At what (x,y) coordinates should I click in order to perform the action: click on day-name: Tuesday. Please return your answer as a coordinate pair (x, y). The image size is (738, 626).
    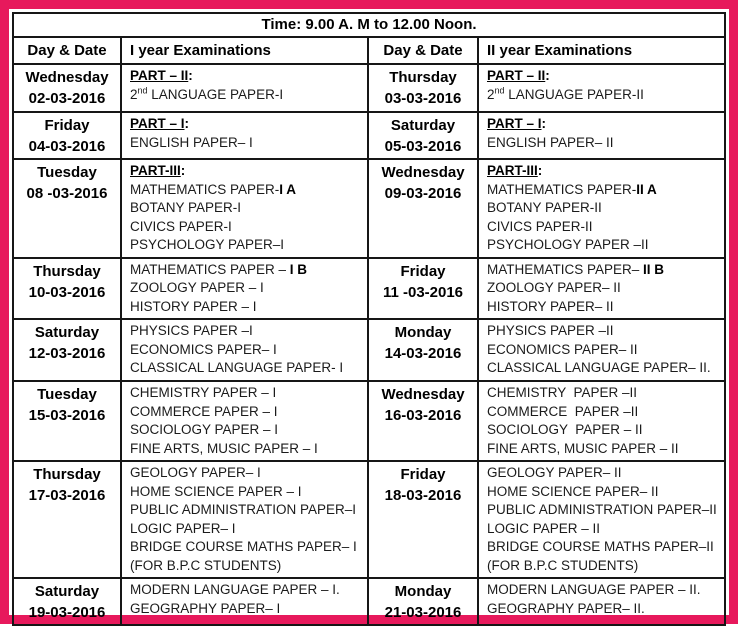
    Looking at the image, I should click on (67, 394).